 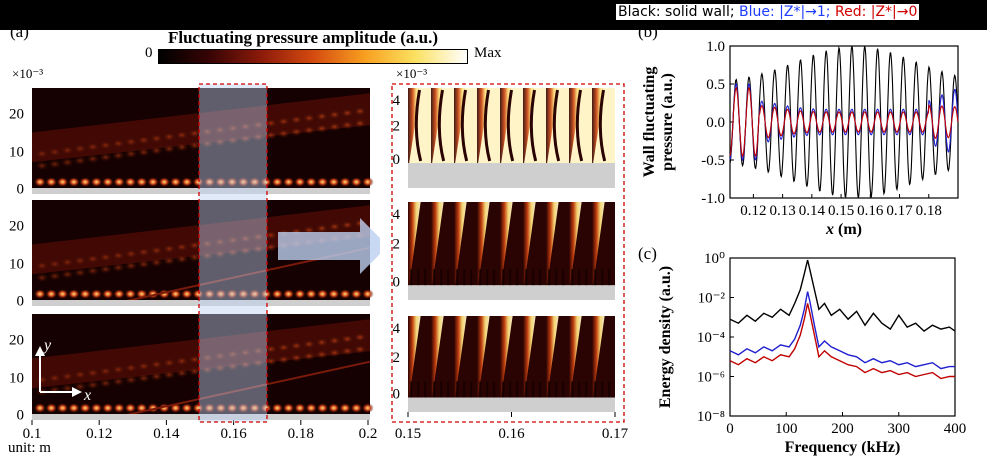 What do you see at coordinates (301, 434) in the screenshot?
I see `left-x-tick-label: 0.18` at bounding box center [301, 434].